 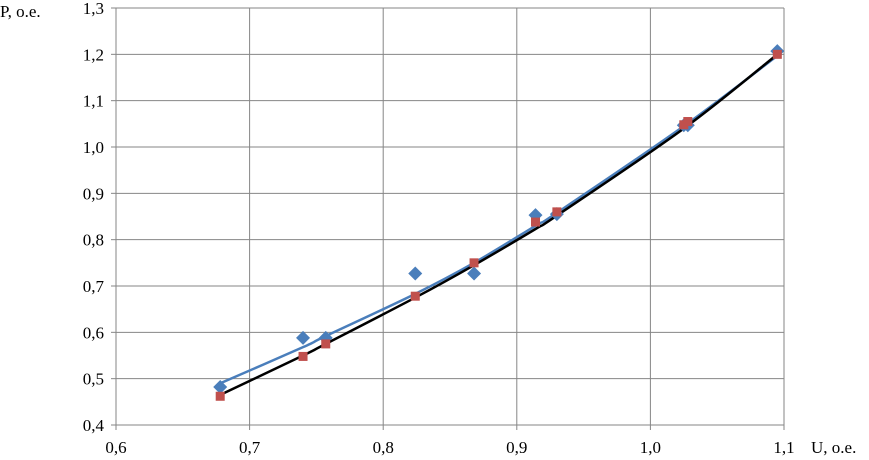 I want to click on y-tick-label: 0,5, so click(x=93, y=379).